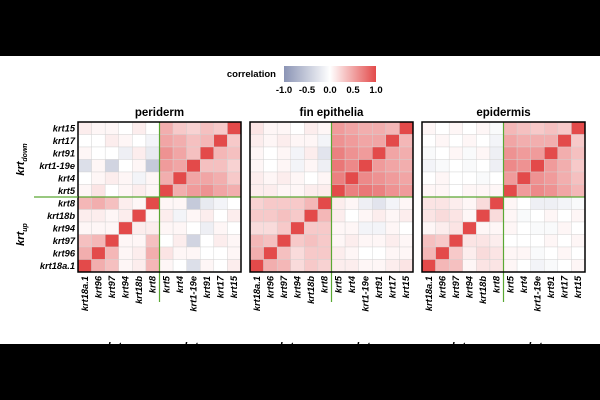 This screenshot has height=400, width=600. I want to click on column-label: krt91, so click(207, 287).